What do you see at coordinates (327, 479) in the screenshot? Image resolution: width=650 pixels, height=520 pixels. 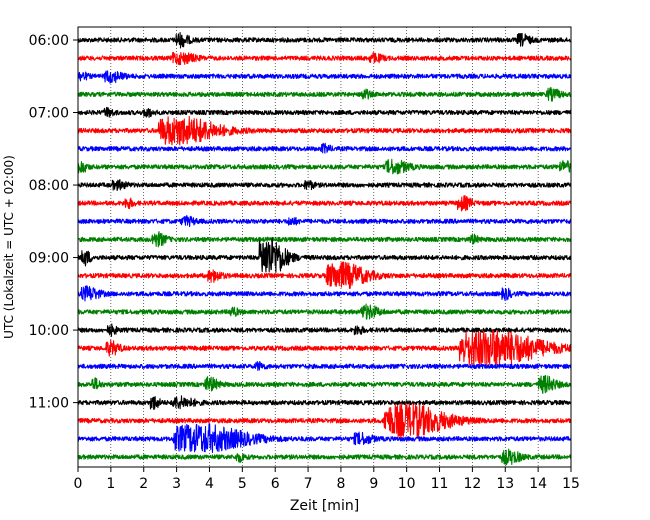 I see `x-axis: 0 1 2 3 4 5 6 7 8 9 10 11 12 13 14 15` at bounding box center [327, 479].